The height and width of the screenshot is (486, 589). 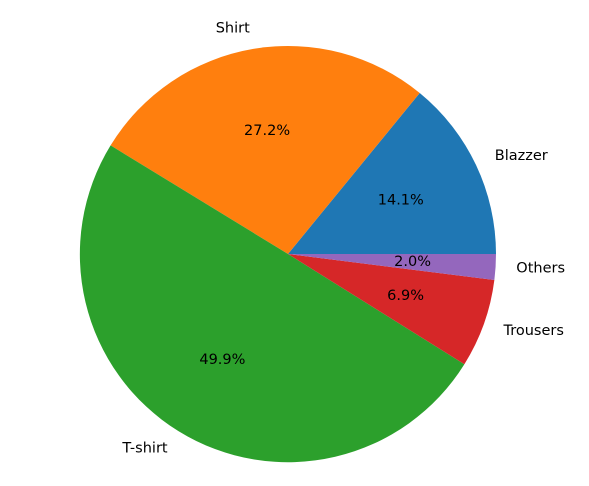 I want to click on slice-label: Trousers, so click(x=533, y=331).